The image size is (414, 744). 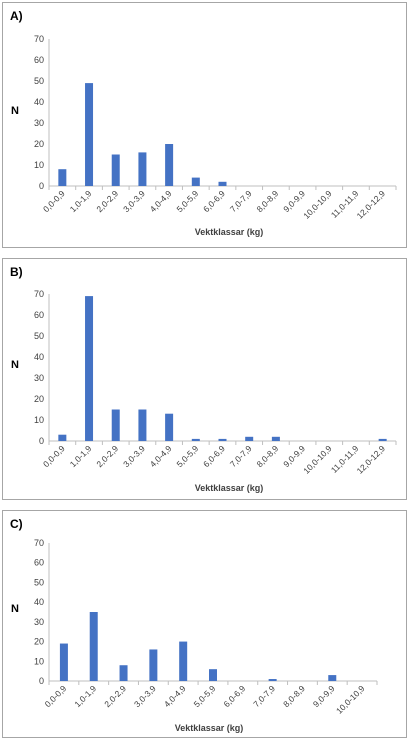 I want to click on panel-label: B), so click(x=16, y=272).